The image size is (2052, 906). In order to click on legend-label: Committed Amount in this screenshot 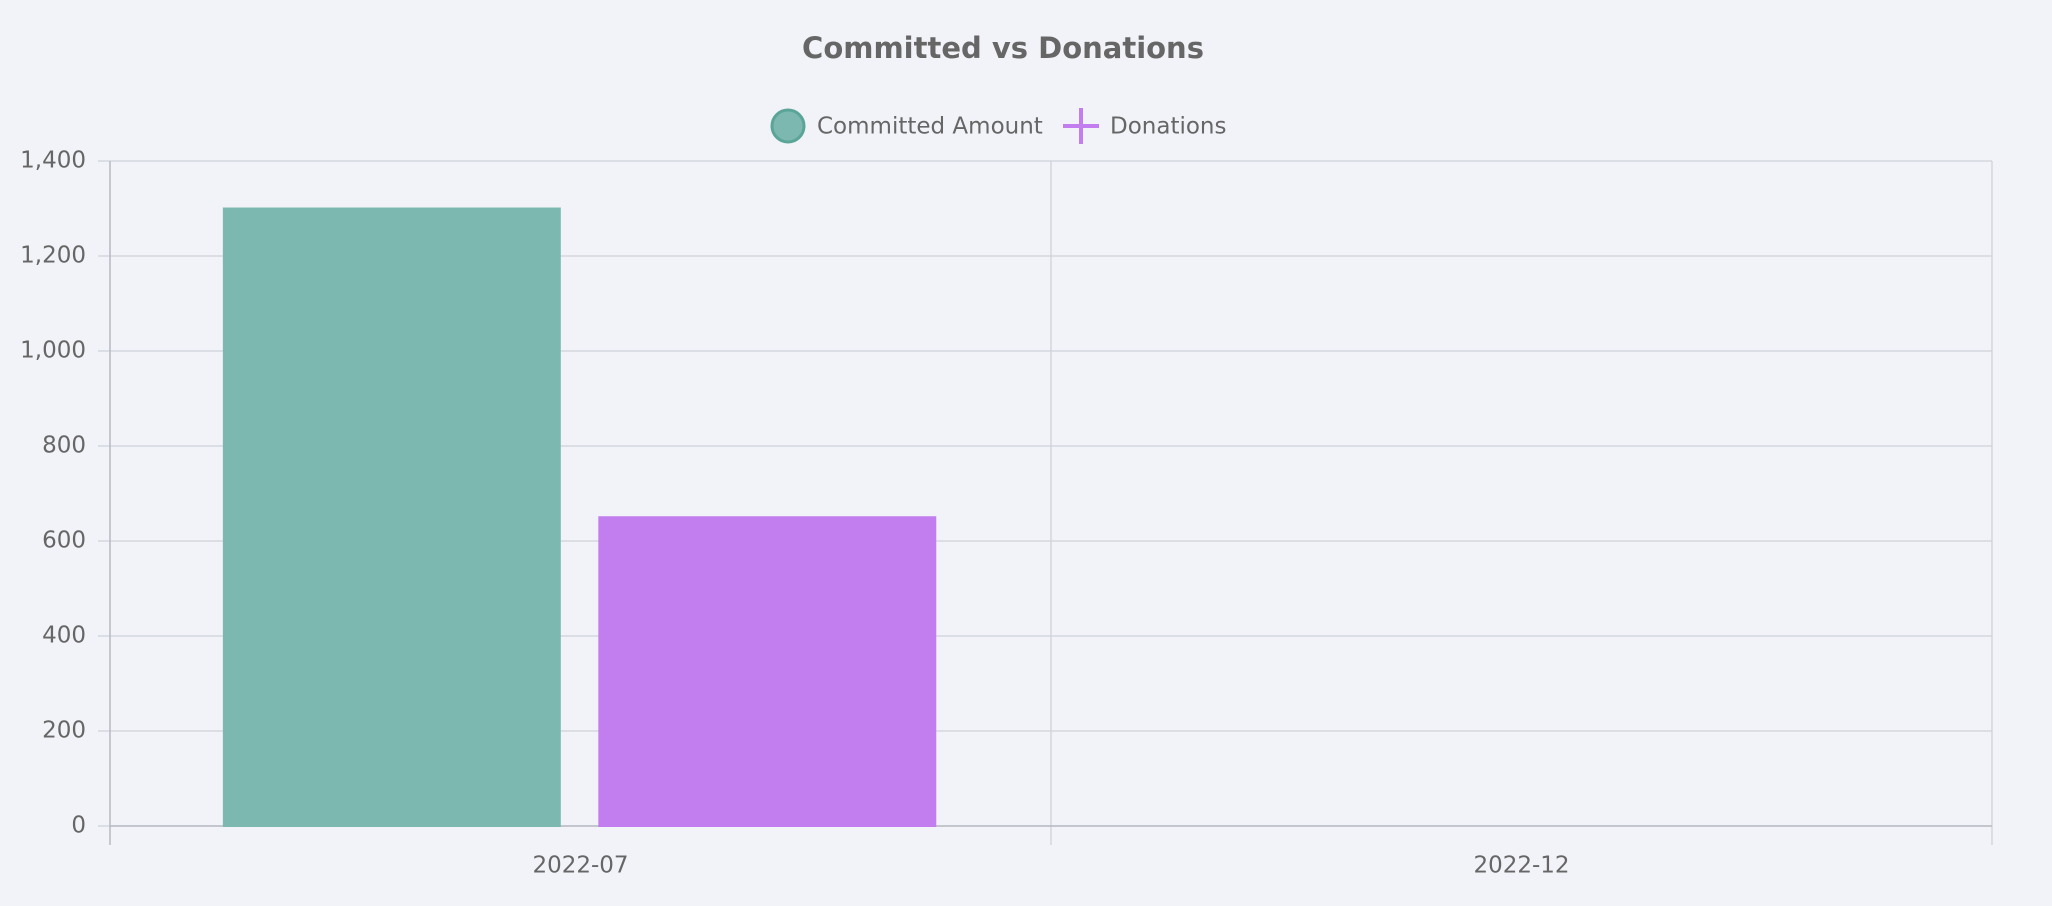, I will do `click(930, 127)`.